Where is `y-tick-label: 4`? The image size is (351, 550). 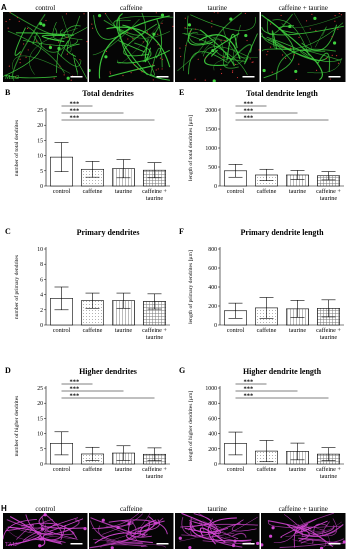 y-tick-label: 4 is located at coordinates (41, 296).